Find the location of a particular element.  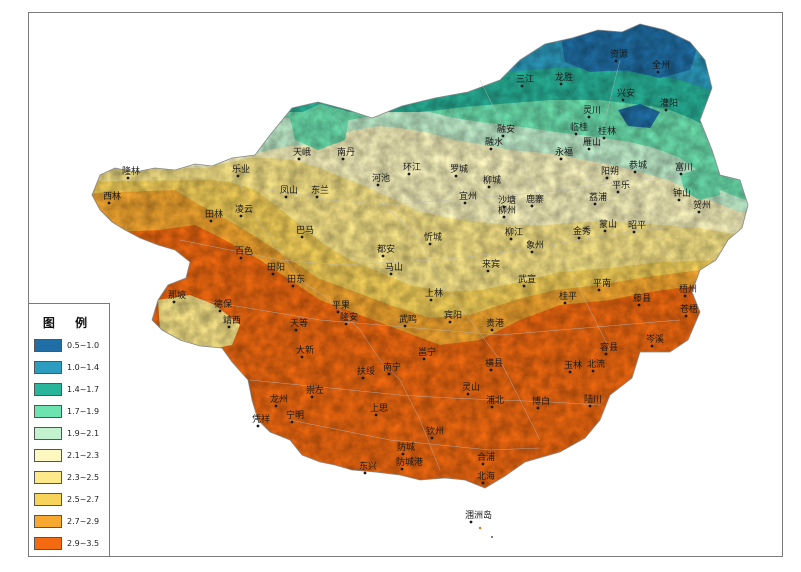

city-label: 贵港 is located at coordinates (495, 323).